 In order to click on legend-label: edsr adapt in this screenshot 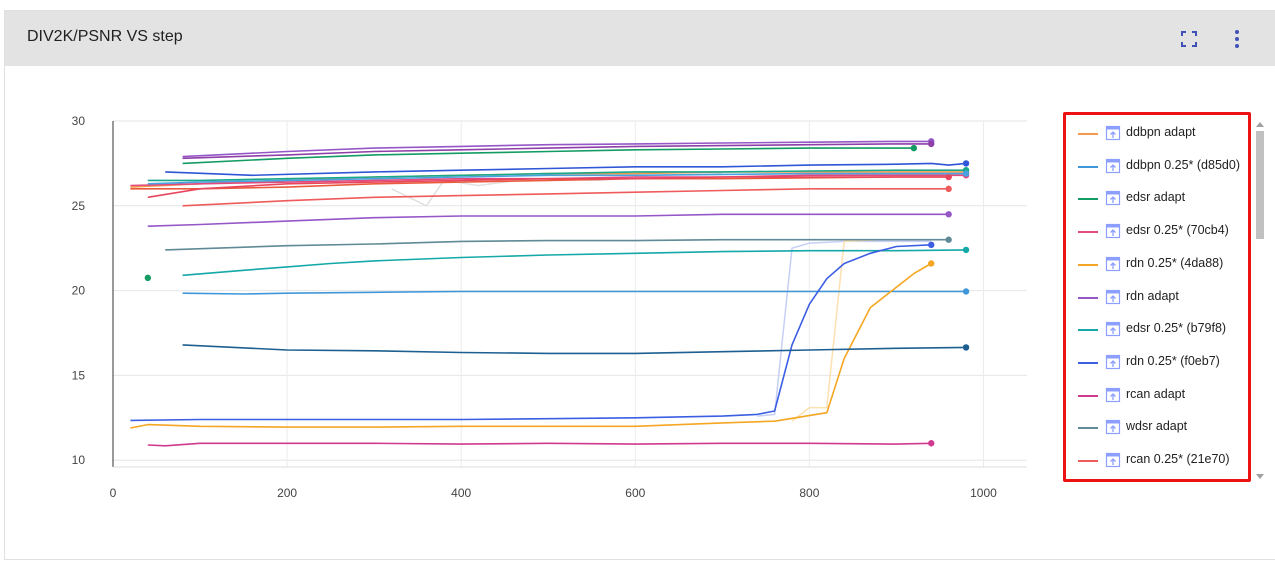, I will do `click(1156, 197)`.